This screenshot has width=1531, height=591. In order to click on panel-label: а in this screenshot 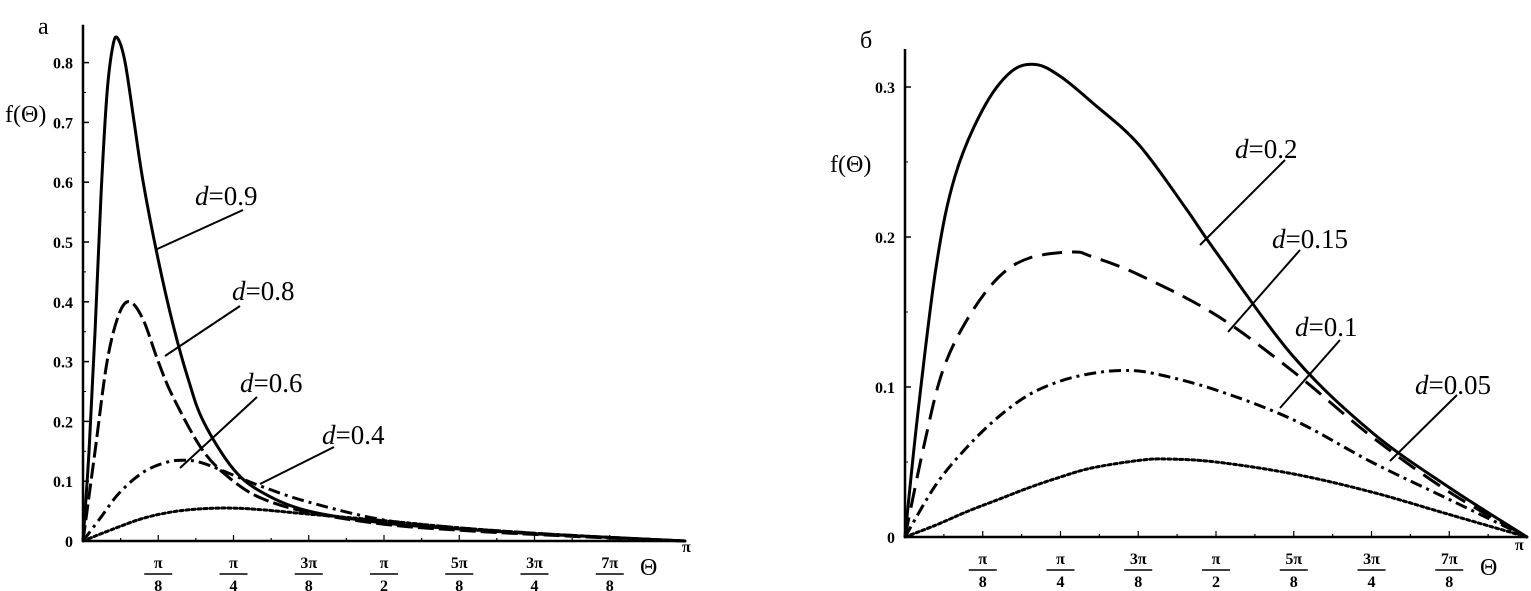, I will do `click(43, 27)`.